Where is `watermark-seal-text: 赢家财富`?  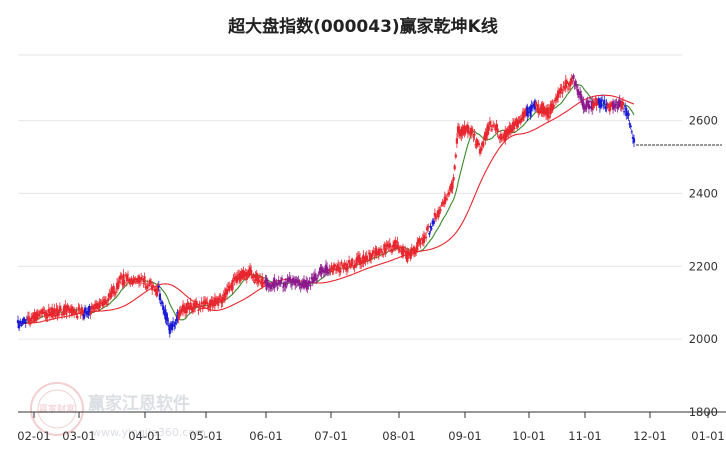 watermark-seal-text: 赢家财富 is located at coordinates (57, 409).